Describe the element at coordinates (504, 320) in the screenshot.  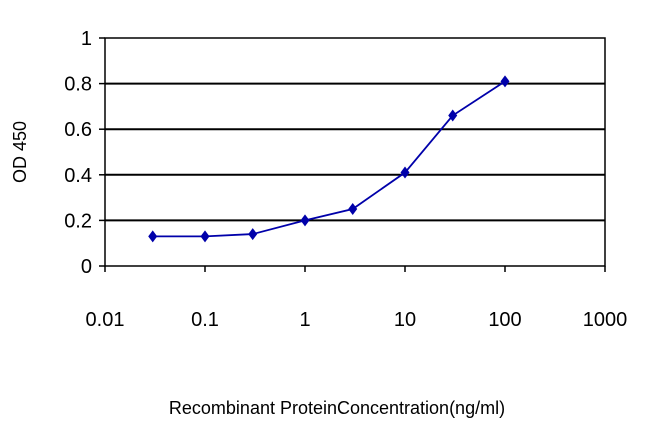
I see `x-tick-label: 100` at that location.